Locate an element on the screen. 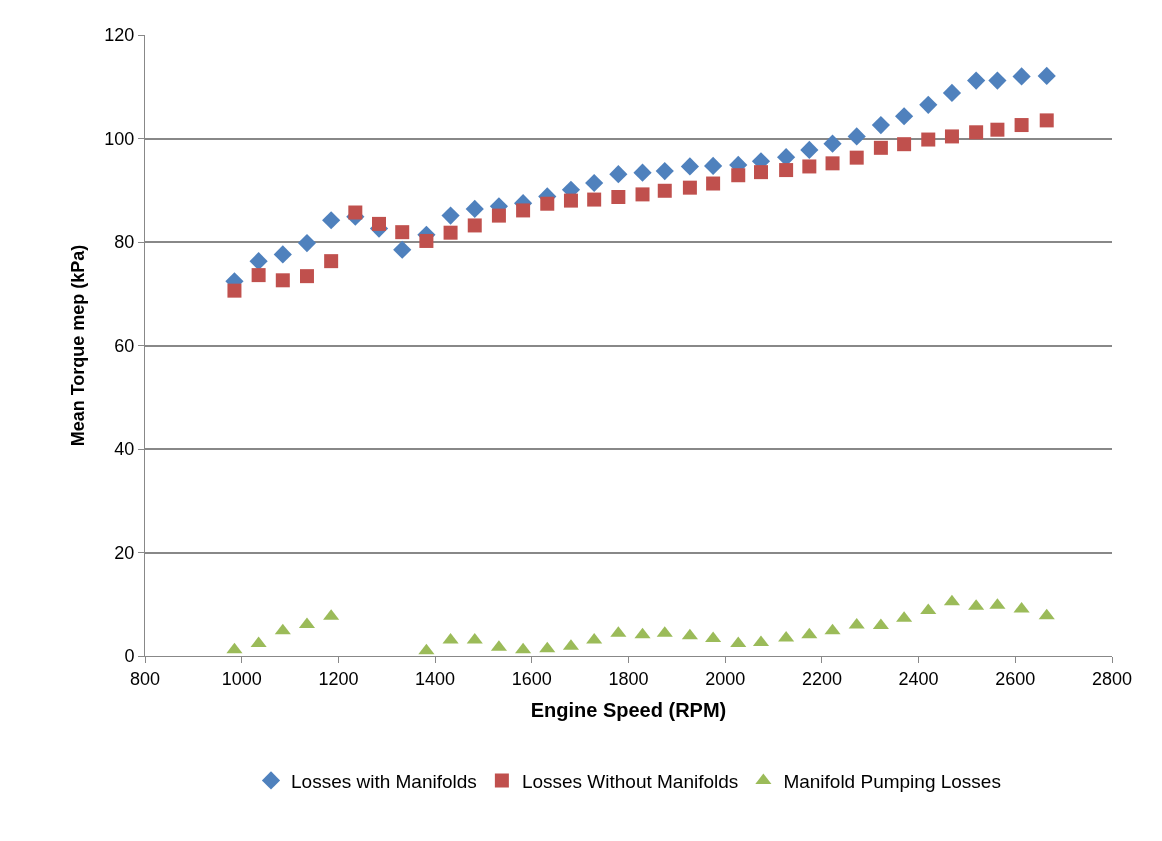  x-tick-label: 1800 is located at coordinates (628, 678).